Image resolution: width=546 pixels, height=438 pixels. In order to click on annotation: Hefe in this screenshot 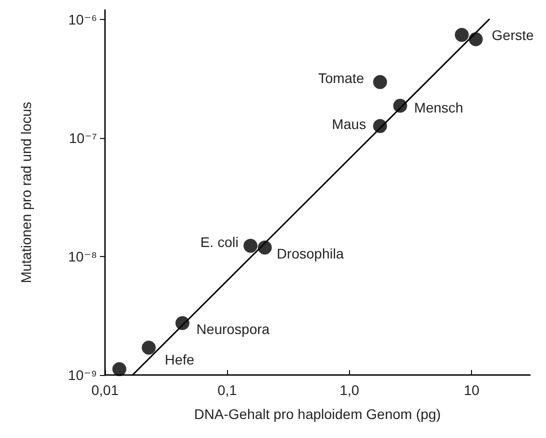, I will do `click(179, 360)`.